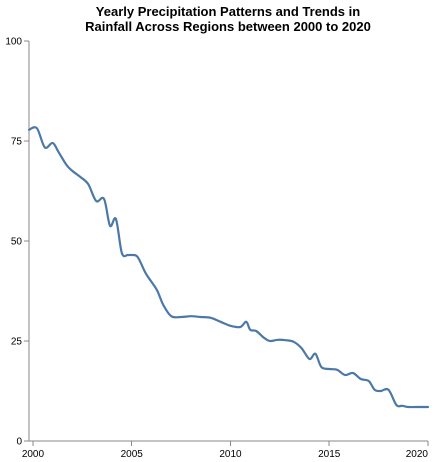 This screenshot has width=435, height=462. What do you see at coordinates (417, 454) in the screenshot?
I see `x-tick-label: 2020` at bounding box center [417, 454].